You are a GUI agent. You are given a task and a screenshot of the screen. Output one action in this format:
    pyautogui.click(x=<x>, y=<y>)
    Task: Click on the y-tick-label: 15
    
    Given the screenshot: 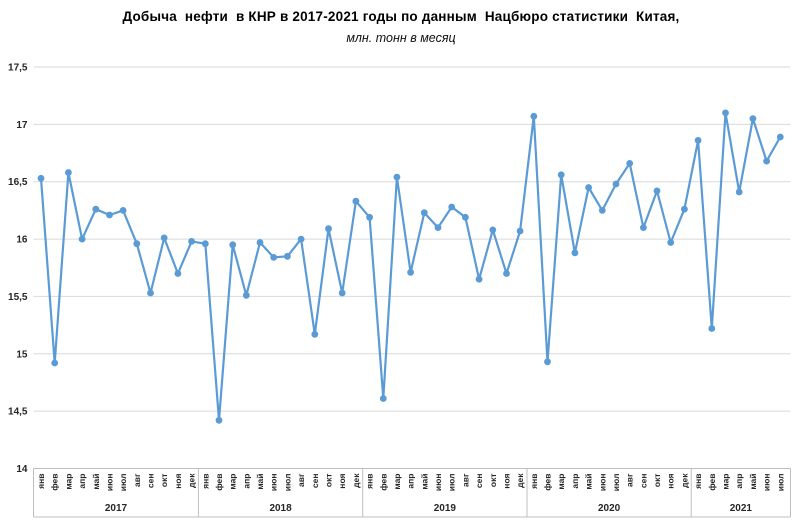 What is the action you would take?
    pyautogui.click(x=22, y=354)
    